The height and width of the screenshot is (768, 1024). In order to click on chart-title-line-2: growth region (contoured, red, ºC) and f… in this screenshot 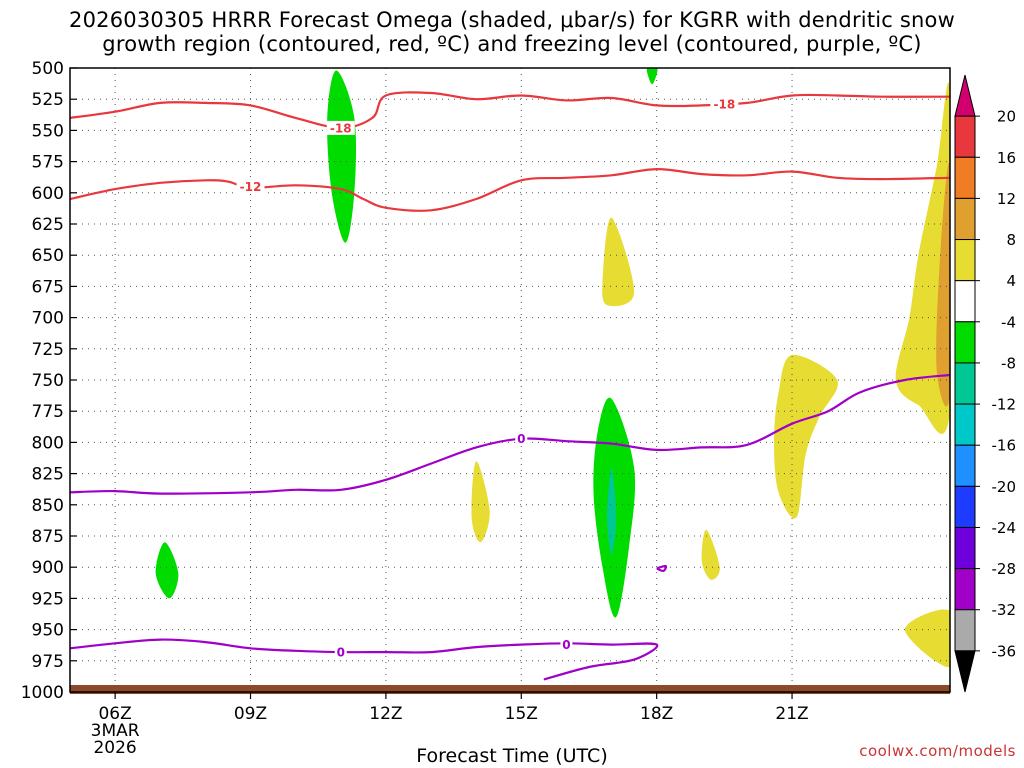, I will do `click(512, 44)`.